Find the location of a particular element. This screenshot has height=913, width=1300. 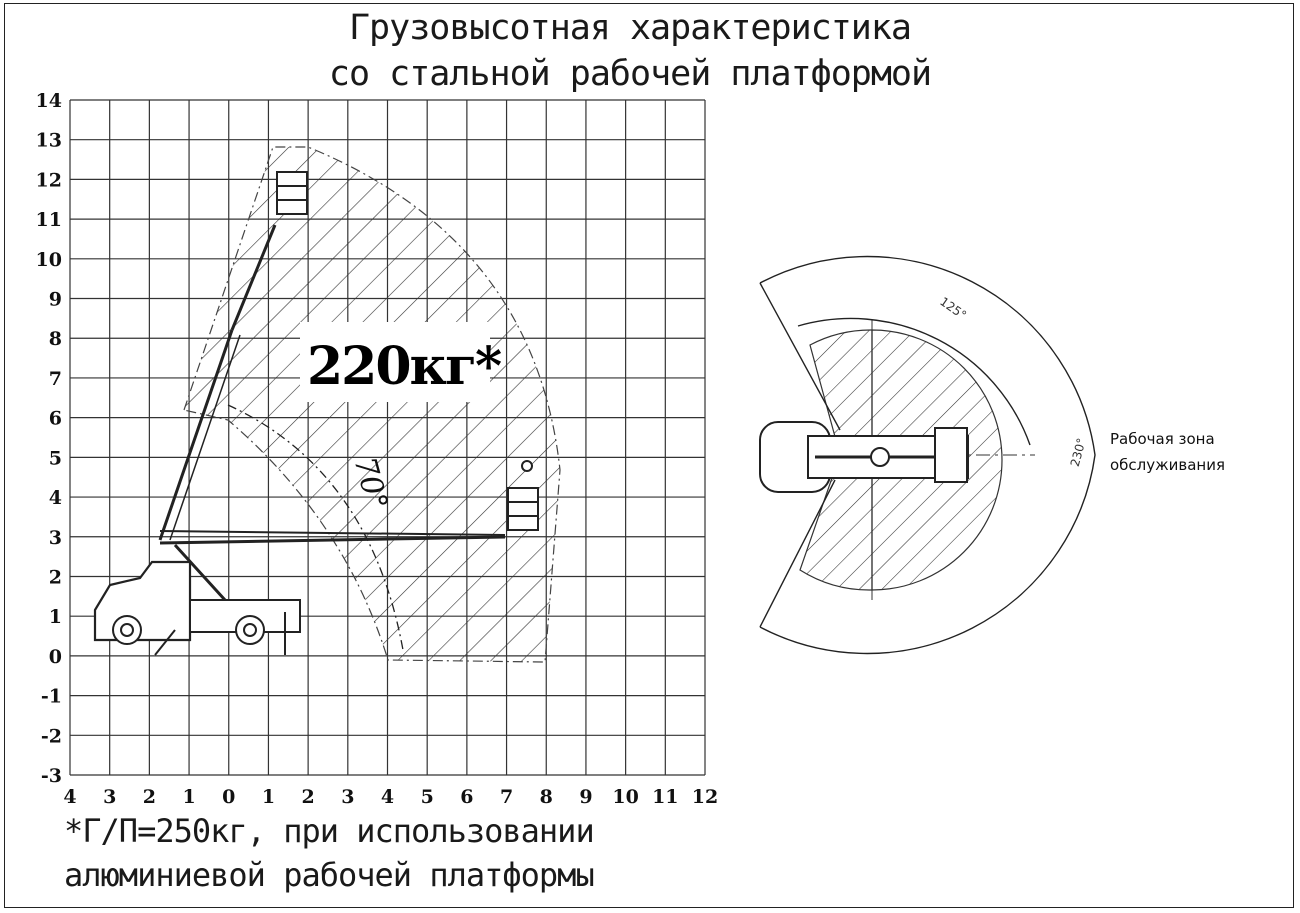

footnote-line2: алюминиевой рабочей платформы is located at coordinates (329, 875).